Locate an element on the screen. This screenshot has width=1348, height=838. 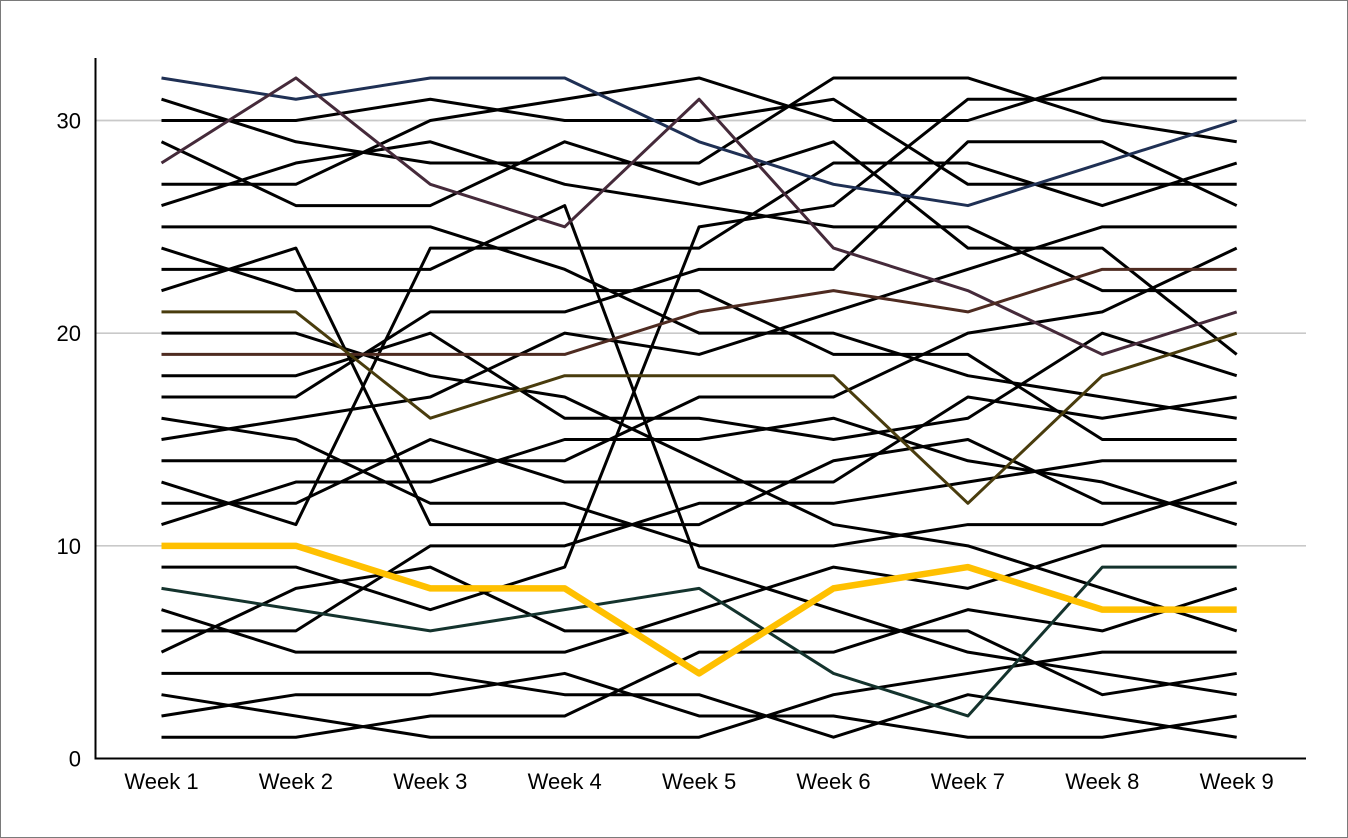
series-07-line is located at coordinates (699, 599).